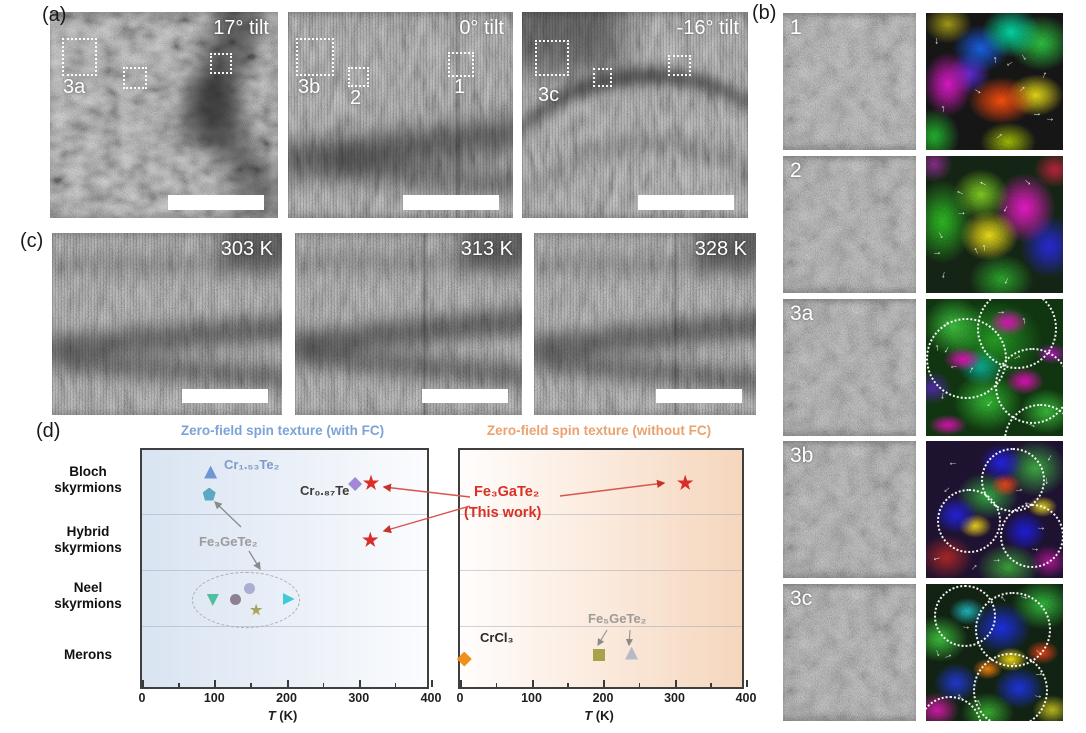 The image size is (1086, 733). I want to click on underfocus-image-1: 1, so click(849, 81).